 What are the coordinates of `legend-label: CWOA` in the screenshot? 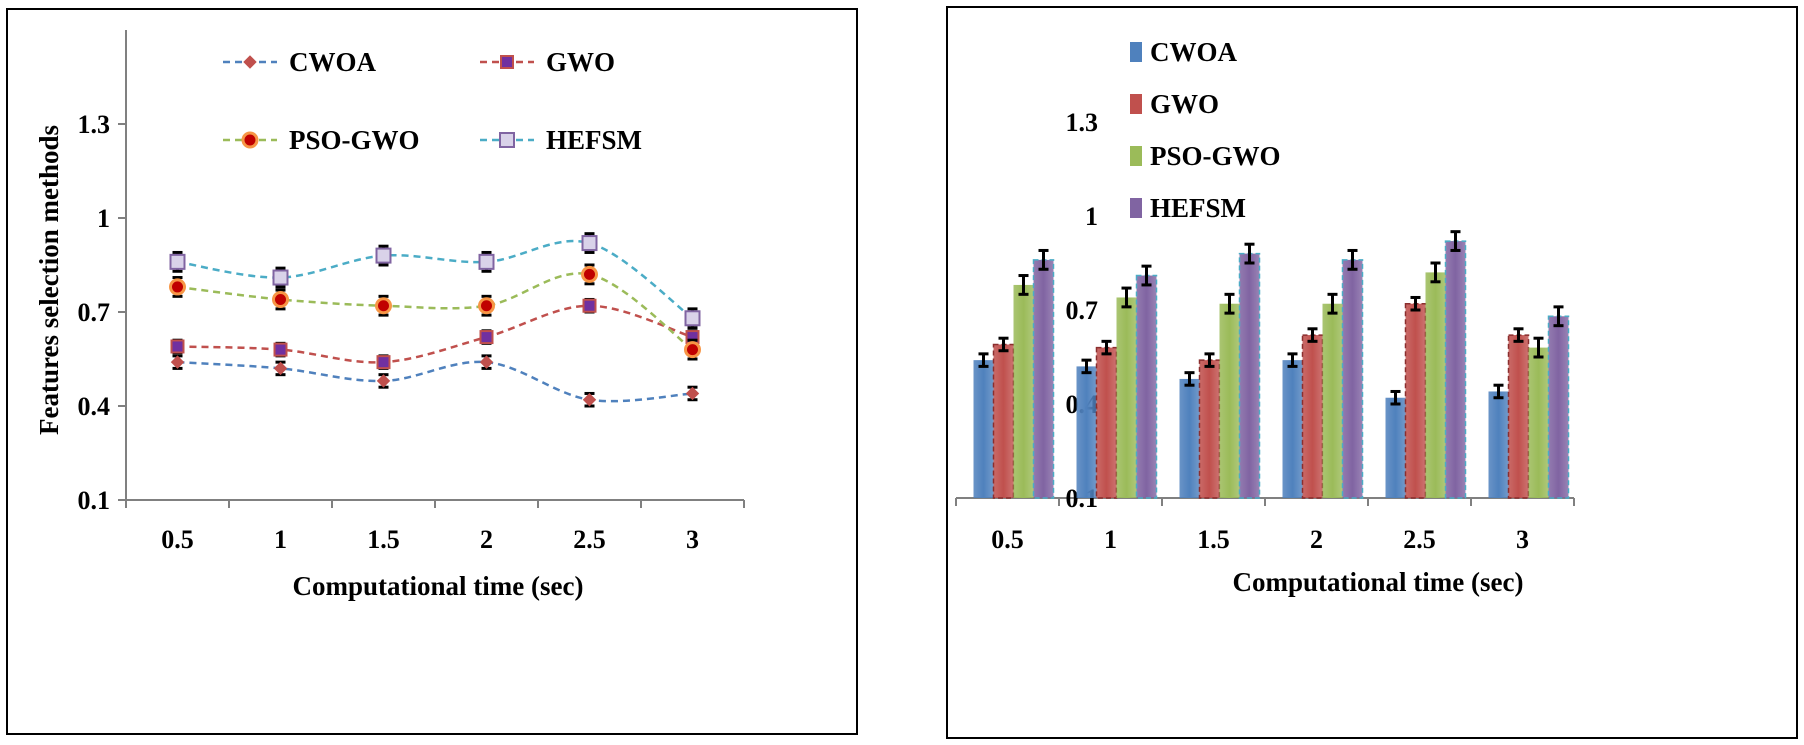 It's located at (1194, 52).